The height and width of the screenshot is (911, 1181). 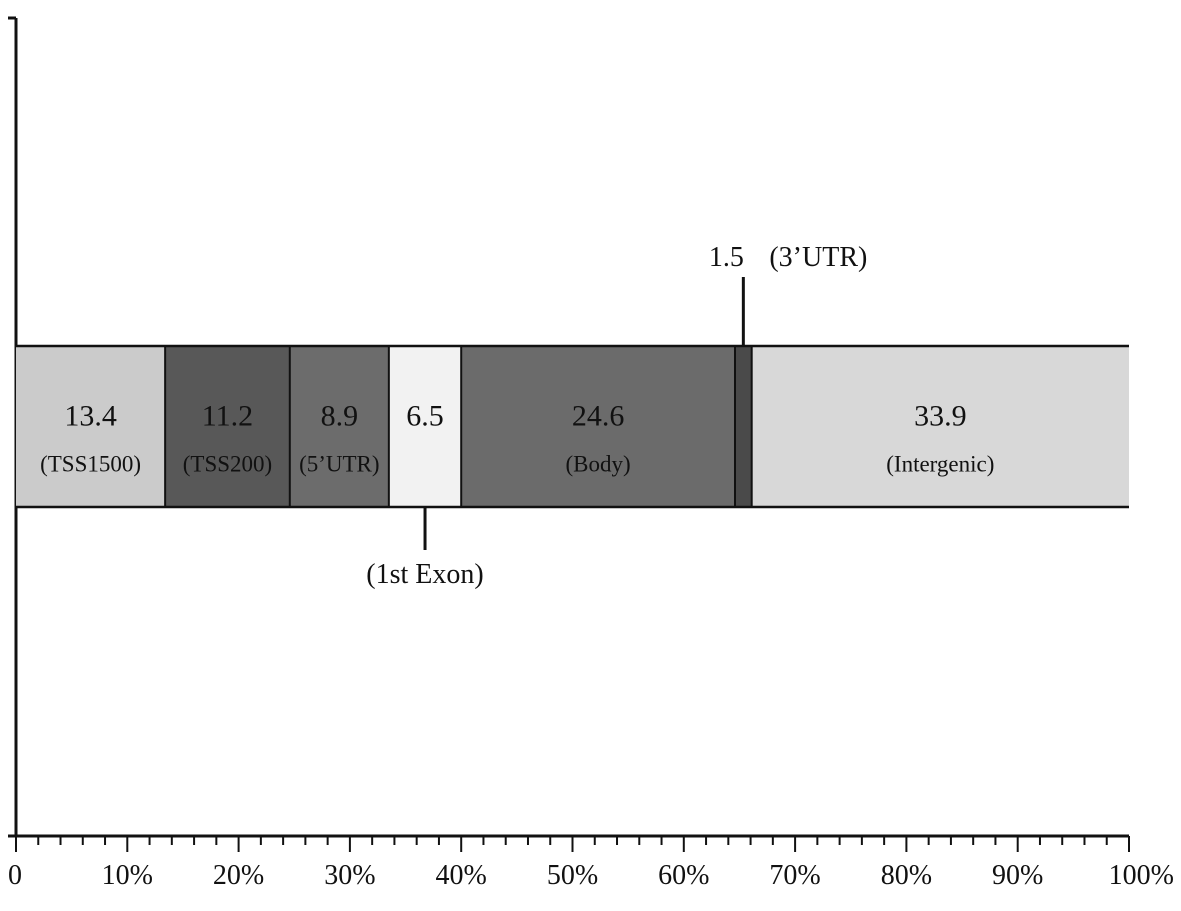 What do you see at coordinates (683, 875) in the screenshot?
I see `x-tick-label: 60%` at bounding box center [683, 875].